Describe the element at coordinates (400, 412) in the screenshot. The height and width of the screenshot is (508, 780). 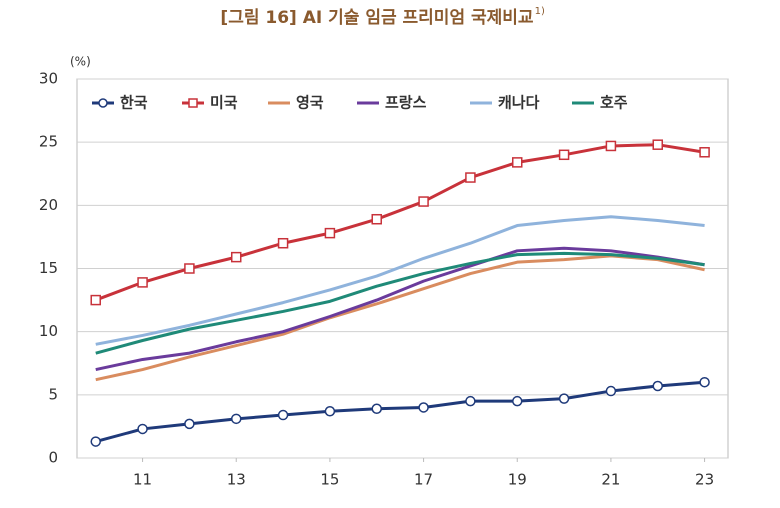
I see `series-line` at that location.